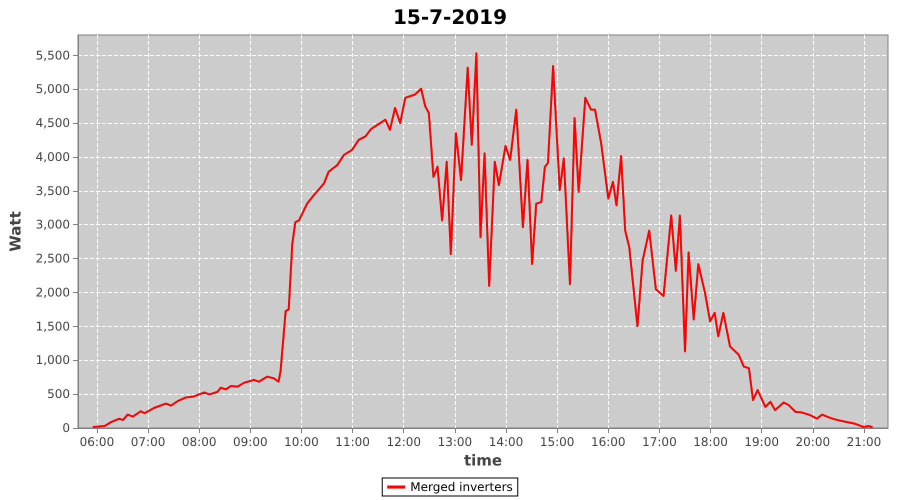 The image size is (900, 500). What do you see at coordinates (58, 394) in the screenshot?
I see `y-tick-label: 500` at bounding box center [58, 394].